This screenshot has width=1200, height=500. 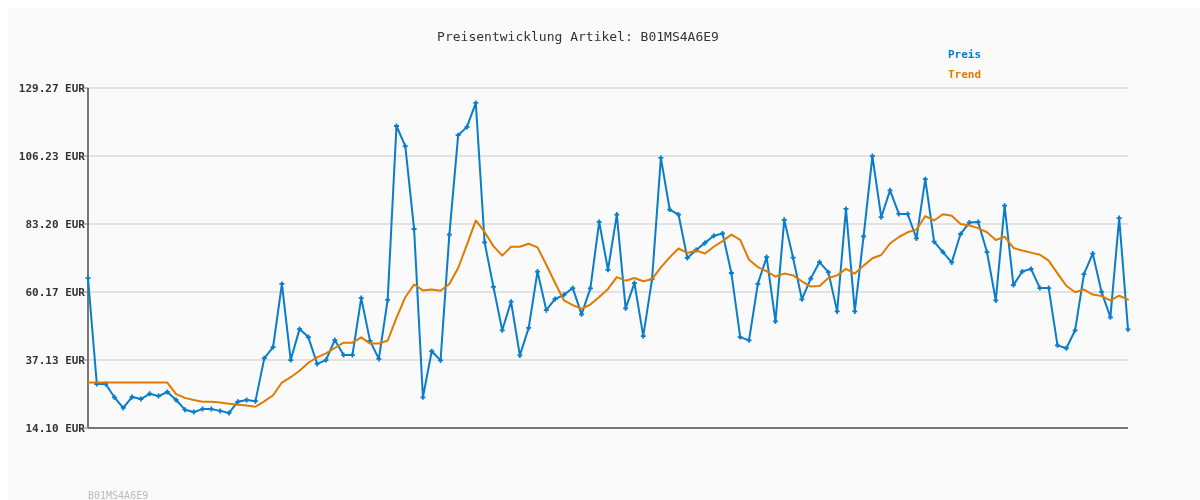 What do you see at coordinates (55, 428) in the screenshot?
I see `y-tick-label: 14.10 EUR` at bounding box center [55, 428].